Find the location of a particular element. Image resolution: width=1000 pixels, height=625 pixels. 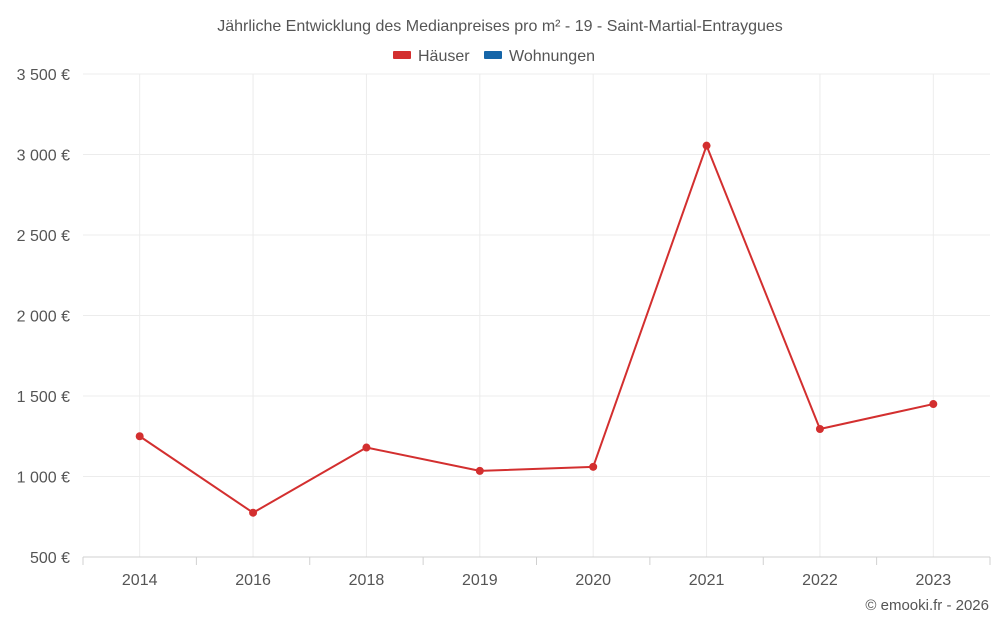

y-tick-label: 2 000 € is located at coordinates (43, 317).